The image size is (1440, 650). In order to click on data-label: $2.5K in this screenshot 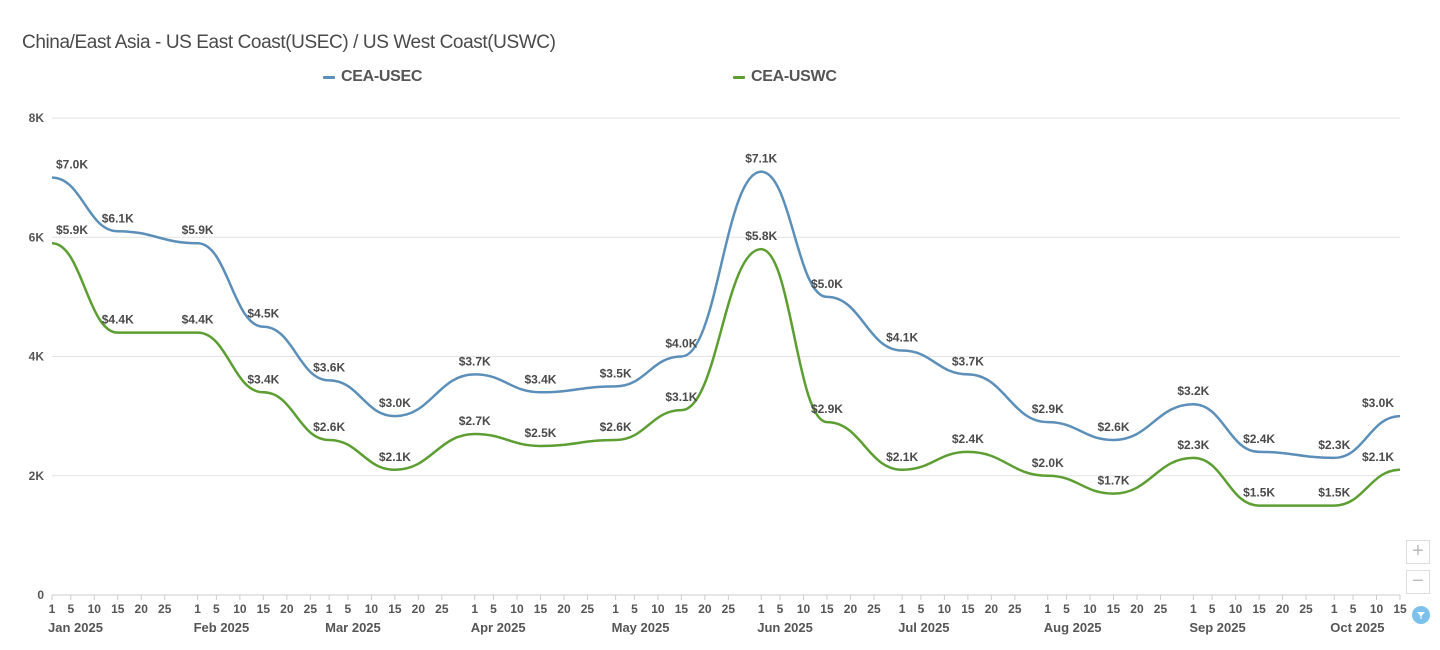, I will do `click(540, 433)`.